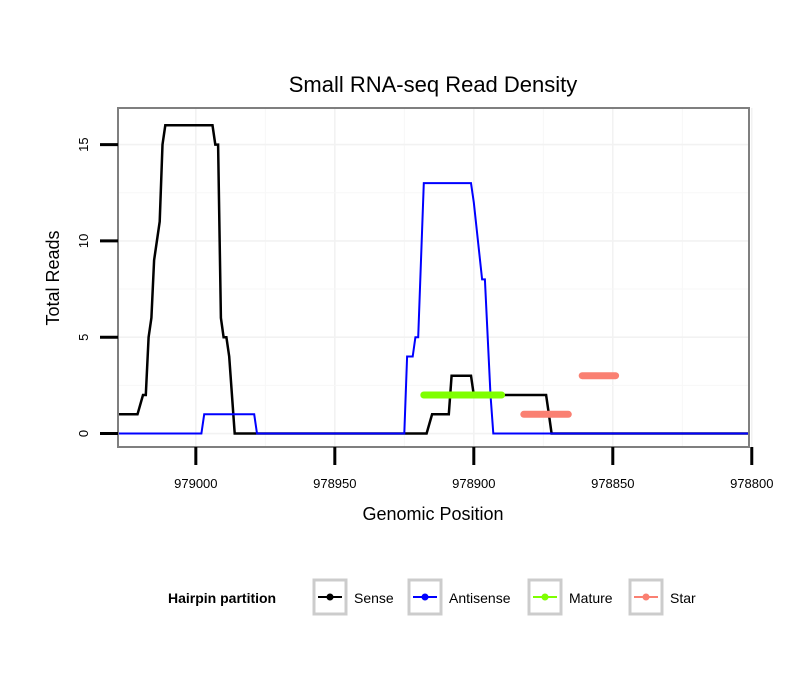 Image resolution: width=810 pixels, height=690 pixels. I want to click on legend-label-star: Star, so click(683, 598).